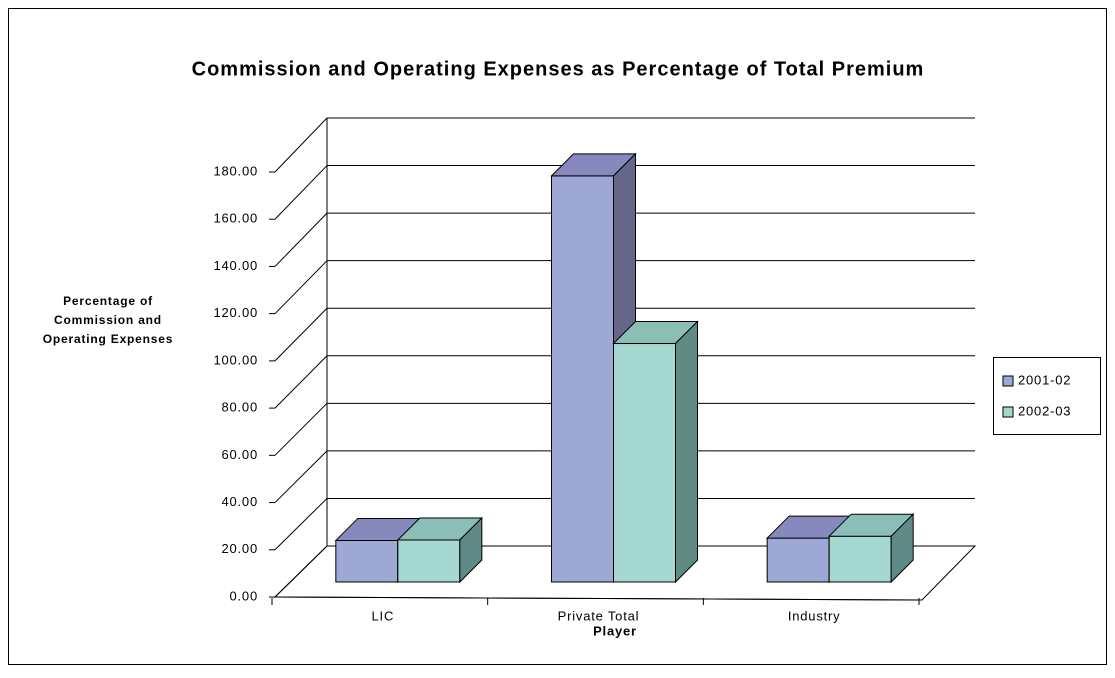 This screenshot has height=678, width=1115. Describe the element at coordinates (239, 548) in the screenshot. I see `y-tick-label: 20.00` at that location.